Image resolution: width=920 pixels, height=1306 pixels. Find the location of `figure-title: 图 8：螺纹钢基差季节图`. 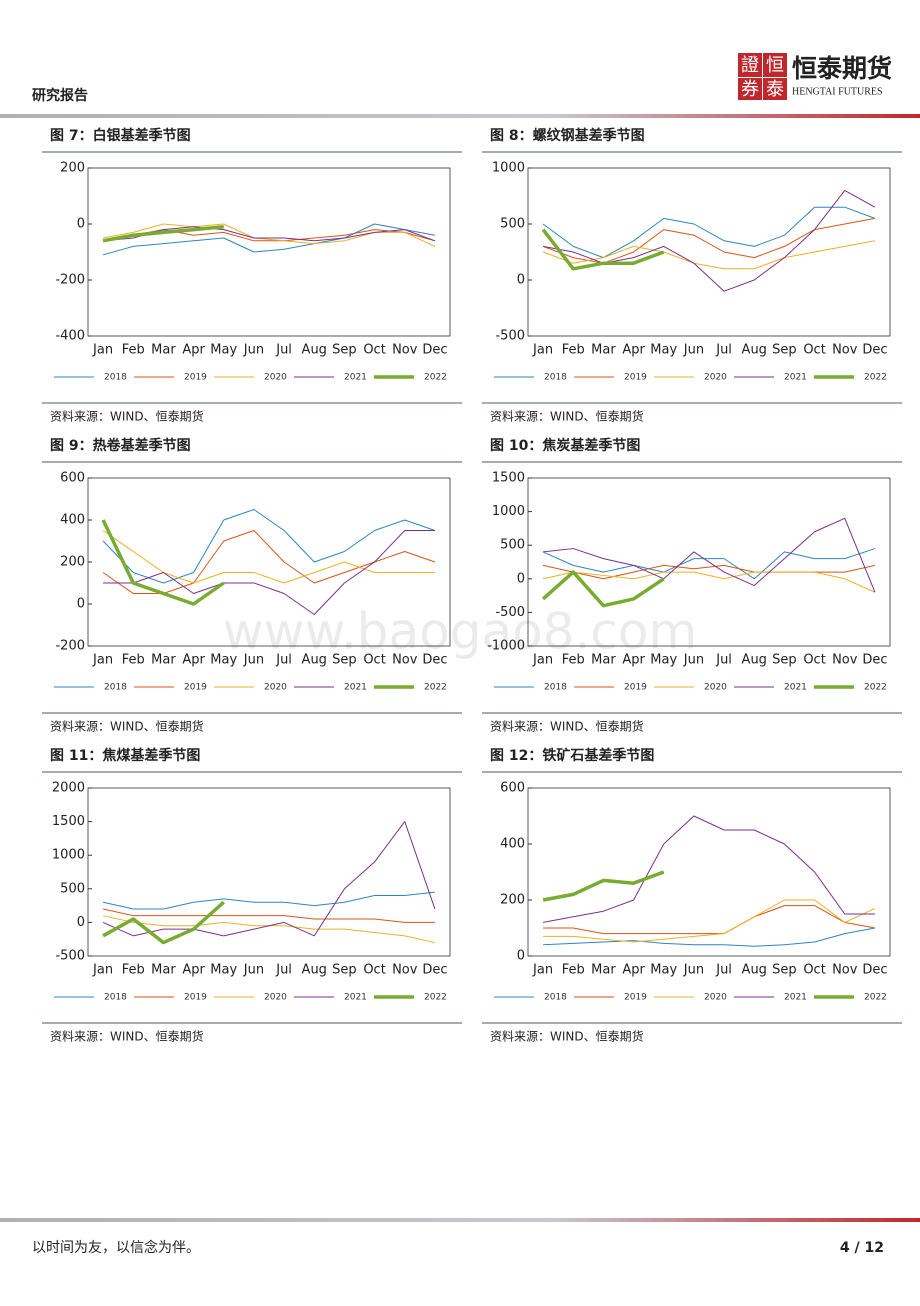

figure-title: 图 8：螺纹钢基差季节图 is located at coordinates (567, 135).